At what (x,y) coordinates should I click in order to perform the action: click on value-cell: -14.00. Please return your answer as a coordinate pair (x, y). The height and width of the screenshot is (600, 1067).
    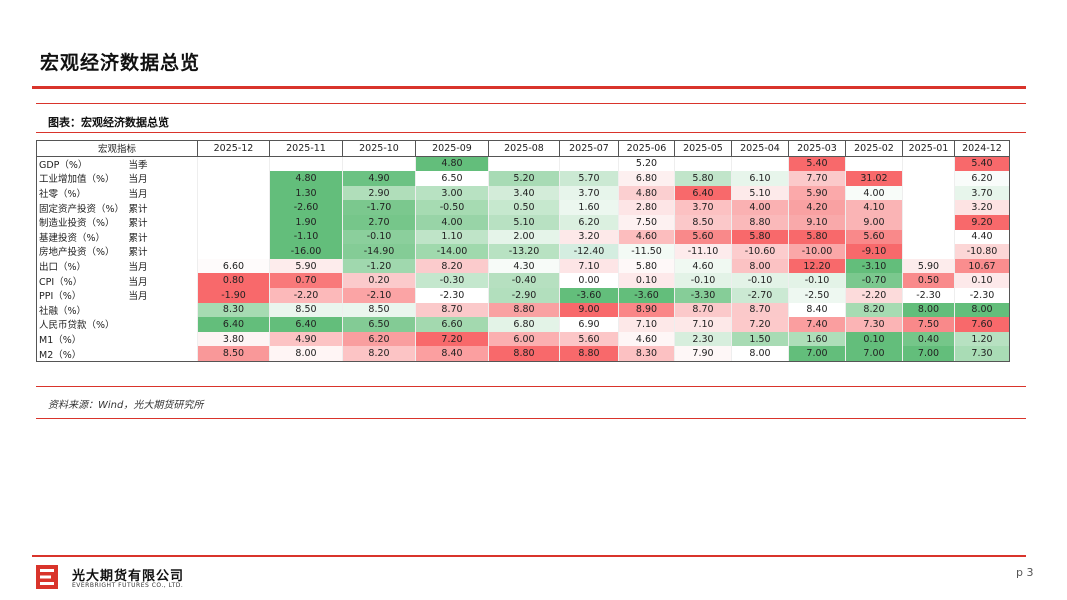
    Looking at the image, I should click on (452, 251).